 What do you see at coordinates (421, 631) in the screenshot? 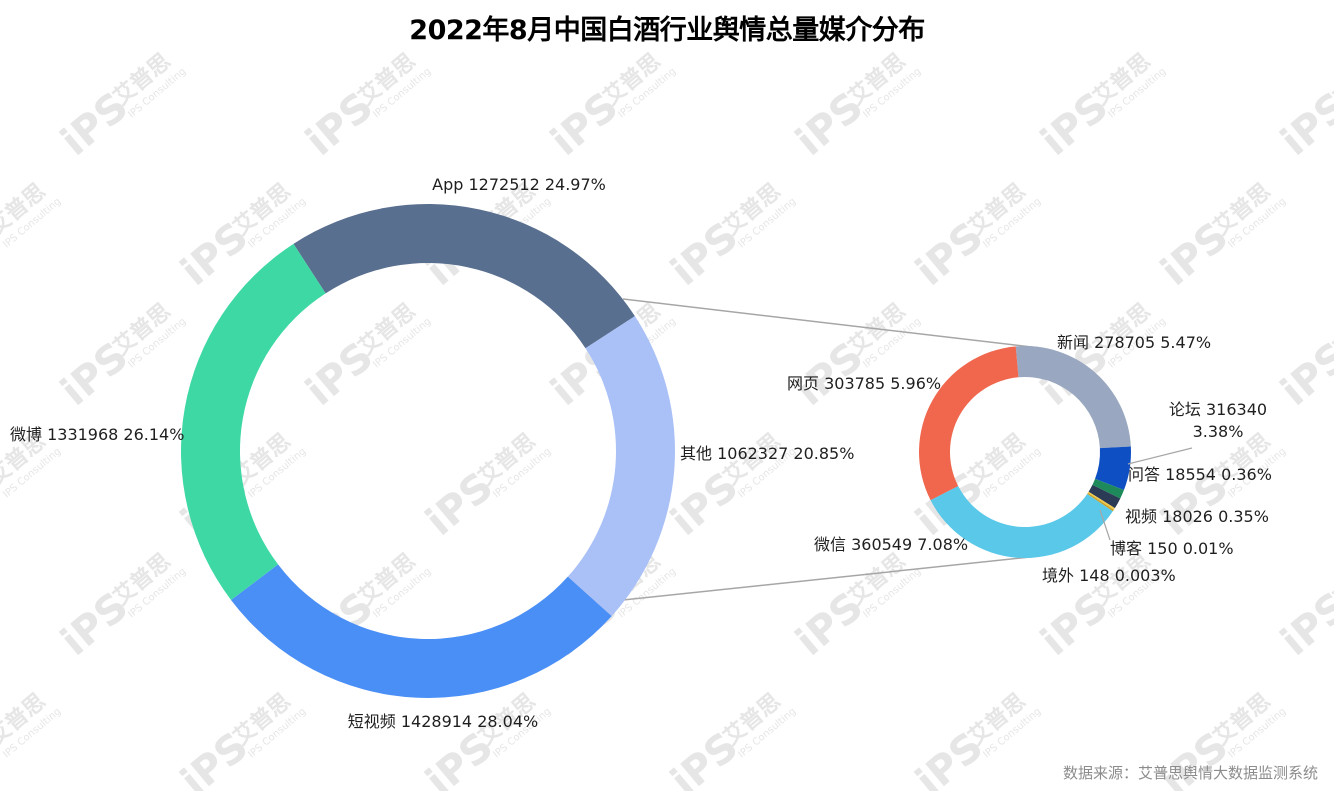
I see `slice-short-video` at bounding box center [421, 631].